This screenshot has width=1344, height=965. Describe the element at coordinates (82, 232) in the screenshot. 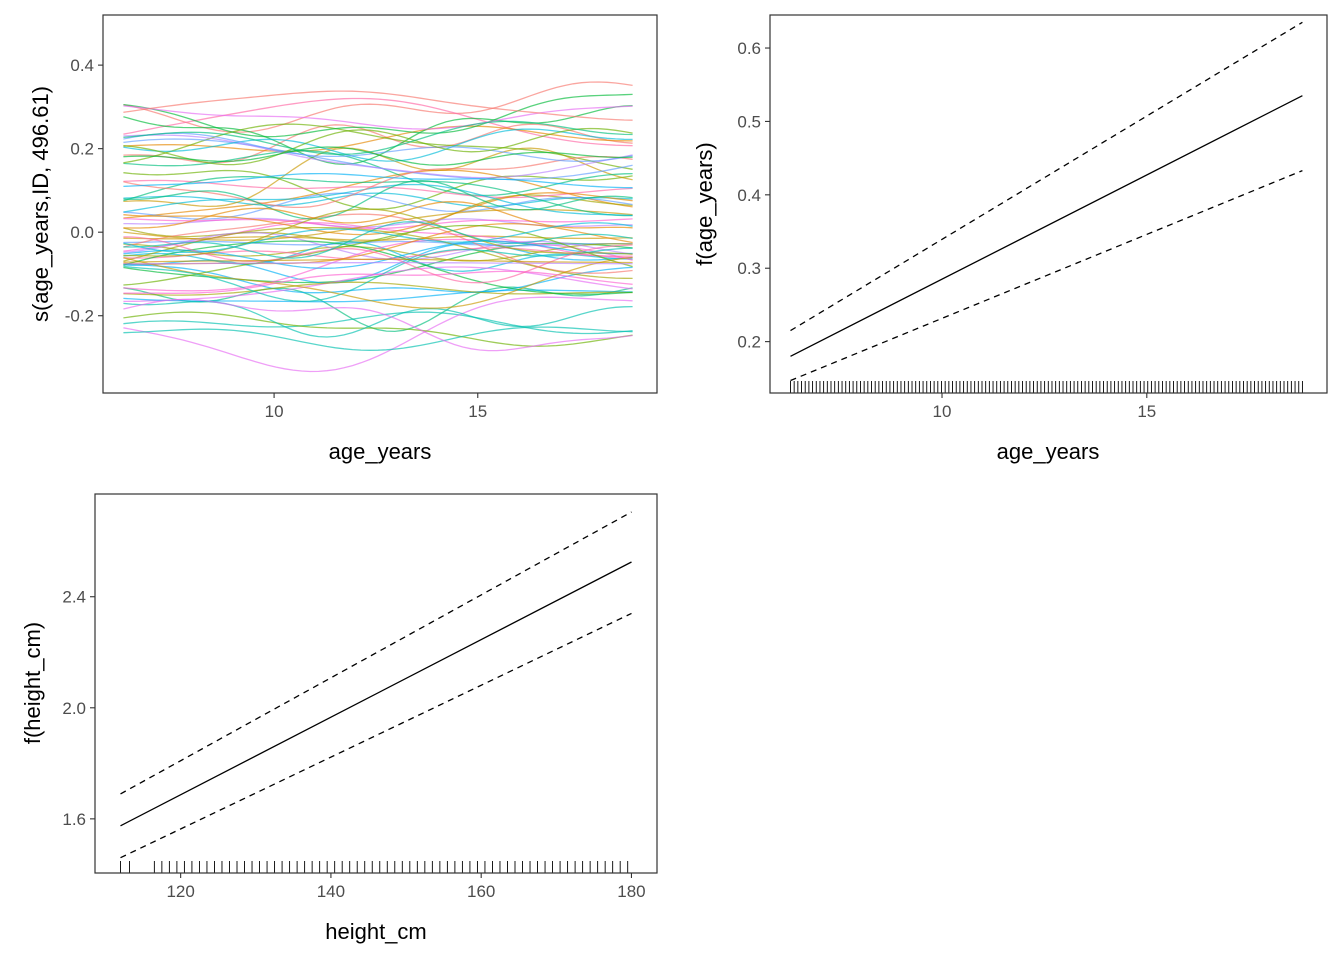

I see `y-tick-label: 0.0` at that location.